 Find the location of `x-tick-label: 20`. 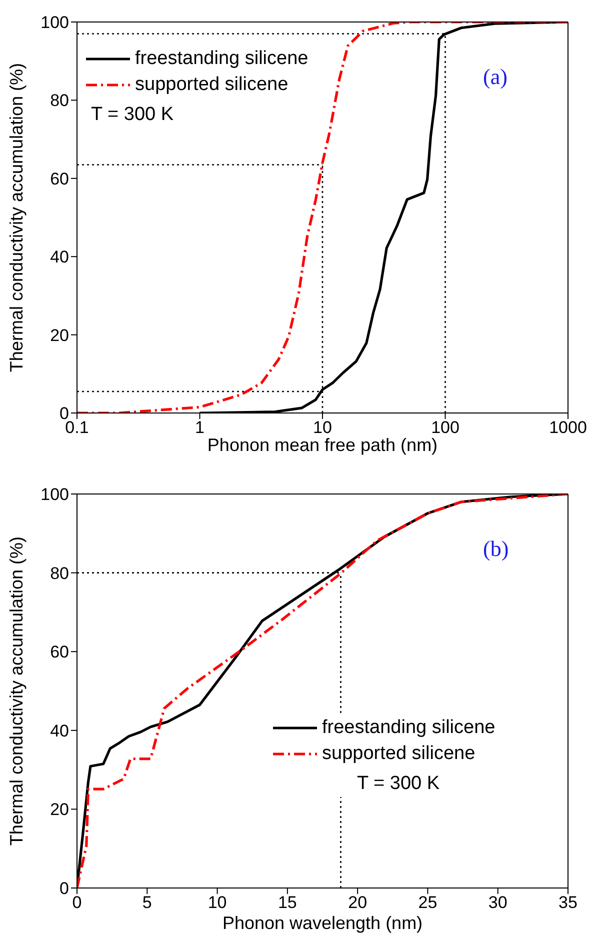

x-tick-label: 20 is located at coordinates (358, 902).